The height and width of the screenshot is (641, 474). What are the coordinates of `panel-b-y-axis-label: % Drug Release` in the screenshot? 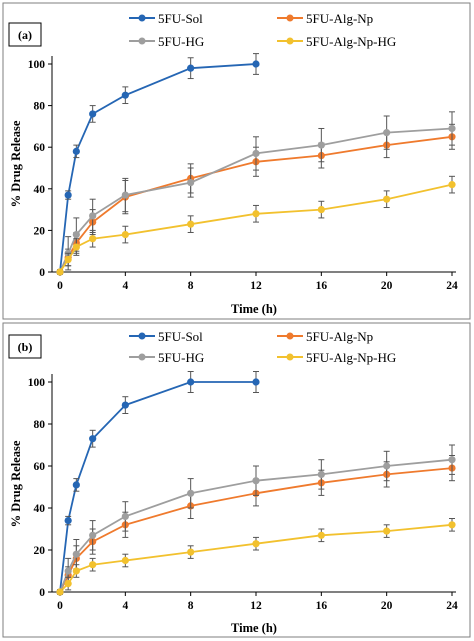 It's located at (16, 483).